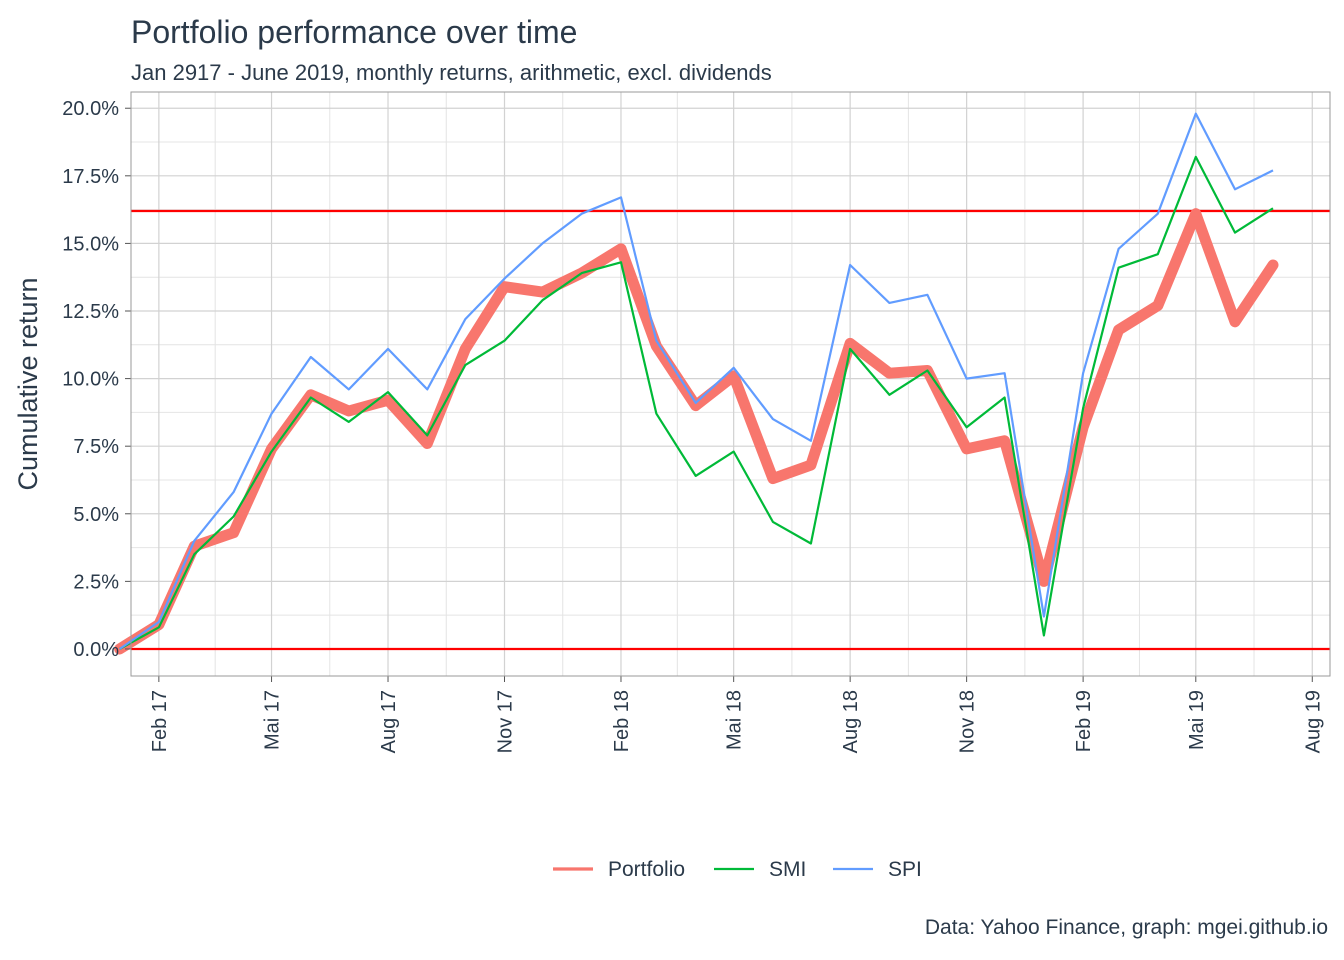 The height and width of the screenshot is (960, 1344). I want to click on chart-title: Portfolio performance over time, so click(354, 32).